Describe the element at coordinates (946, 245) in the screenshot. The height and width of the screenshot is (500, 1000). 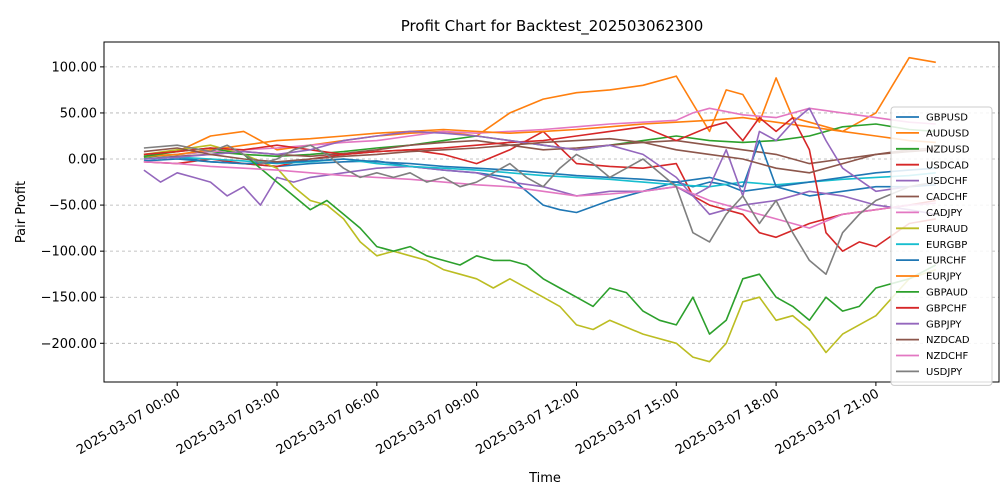
I see `legend-label: EURGBP` at that location.